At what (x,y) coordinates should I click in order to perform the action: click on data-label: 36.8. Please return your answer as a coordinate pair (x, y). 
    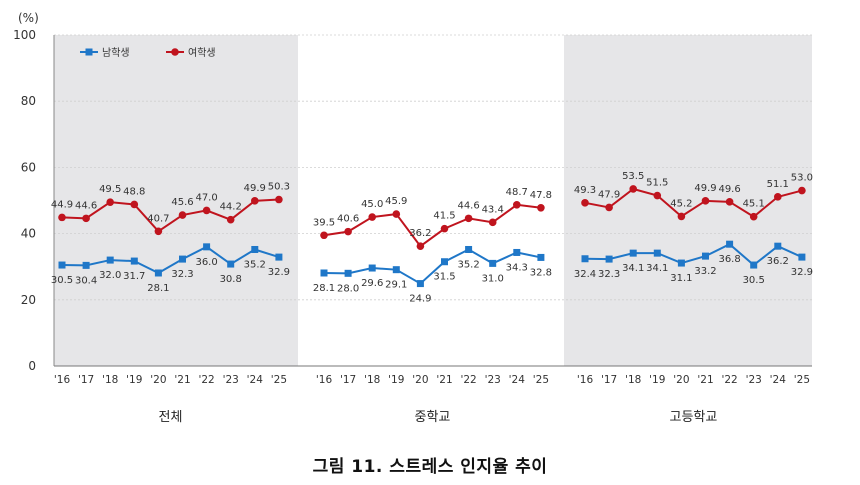
    Looking at the image, I should click on (729, 259).